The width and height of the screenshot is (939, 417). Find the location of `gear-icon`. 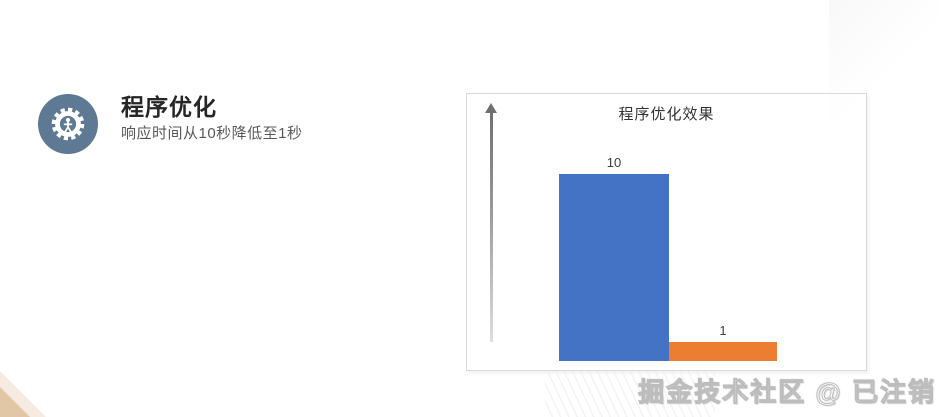

gear-icon is located at coordinates (68, 124).